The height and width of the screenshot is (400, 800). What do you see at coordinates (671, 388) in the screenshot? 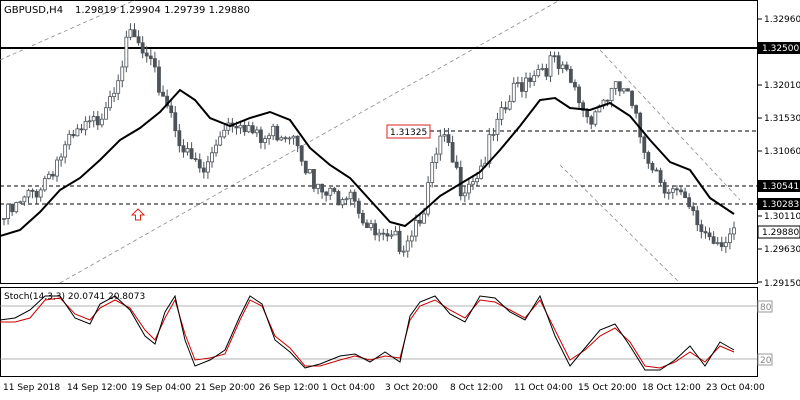
I see `svg-text: 18 Oct 12:00` at bounding box center [671, 388].